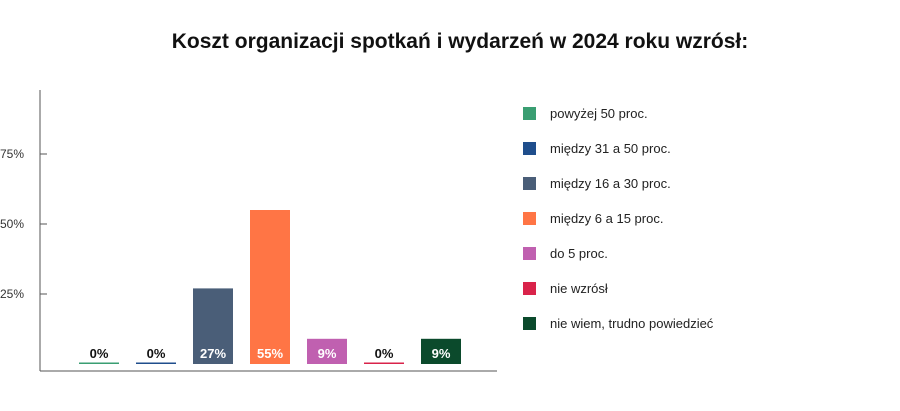 This screenshot has width=900, height=411. I want to click on legend-item: do 5 proc., so click(703, 253).